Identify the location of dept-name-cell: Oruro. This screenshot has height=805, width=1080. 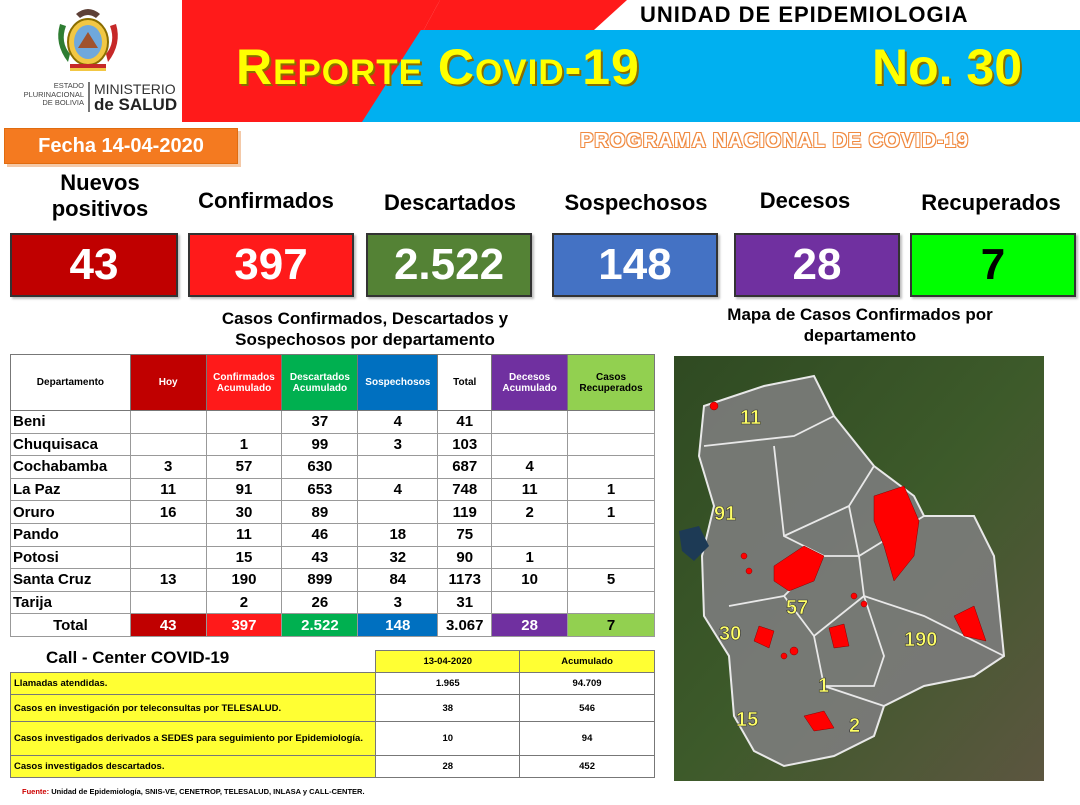
(70, 512).